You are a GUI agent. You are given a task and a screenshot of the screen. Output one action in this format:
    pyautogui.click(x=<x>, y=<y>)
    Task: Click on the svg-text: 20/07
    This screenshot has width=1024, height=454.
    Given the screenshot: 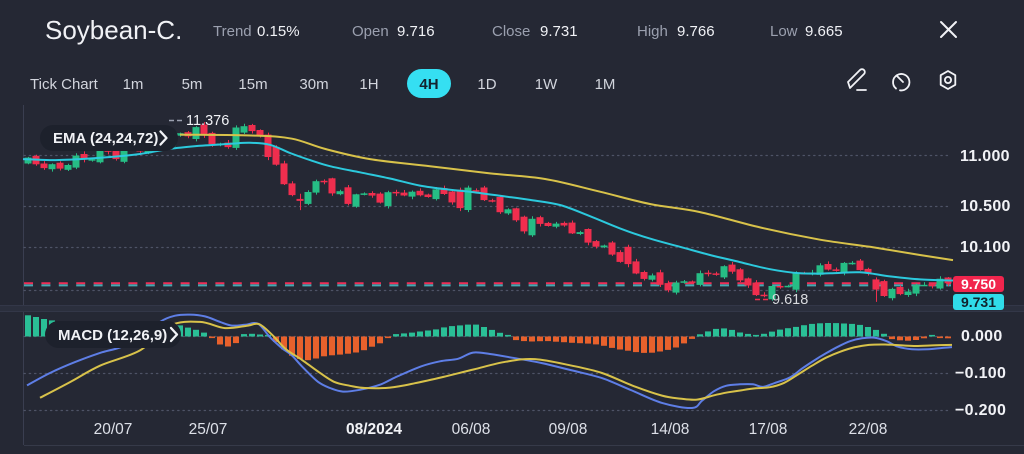 What is the action you would take?
    pyautogui.click(x=113, y=429)
    